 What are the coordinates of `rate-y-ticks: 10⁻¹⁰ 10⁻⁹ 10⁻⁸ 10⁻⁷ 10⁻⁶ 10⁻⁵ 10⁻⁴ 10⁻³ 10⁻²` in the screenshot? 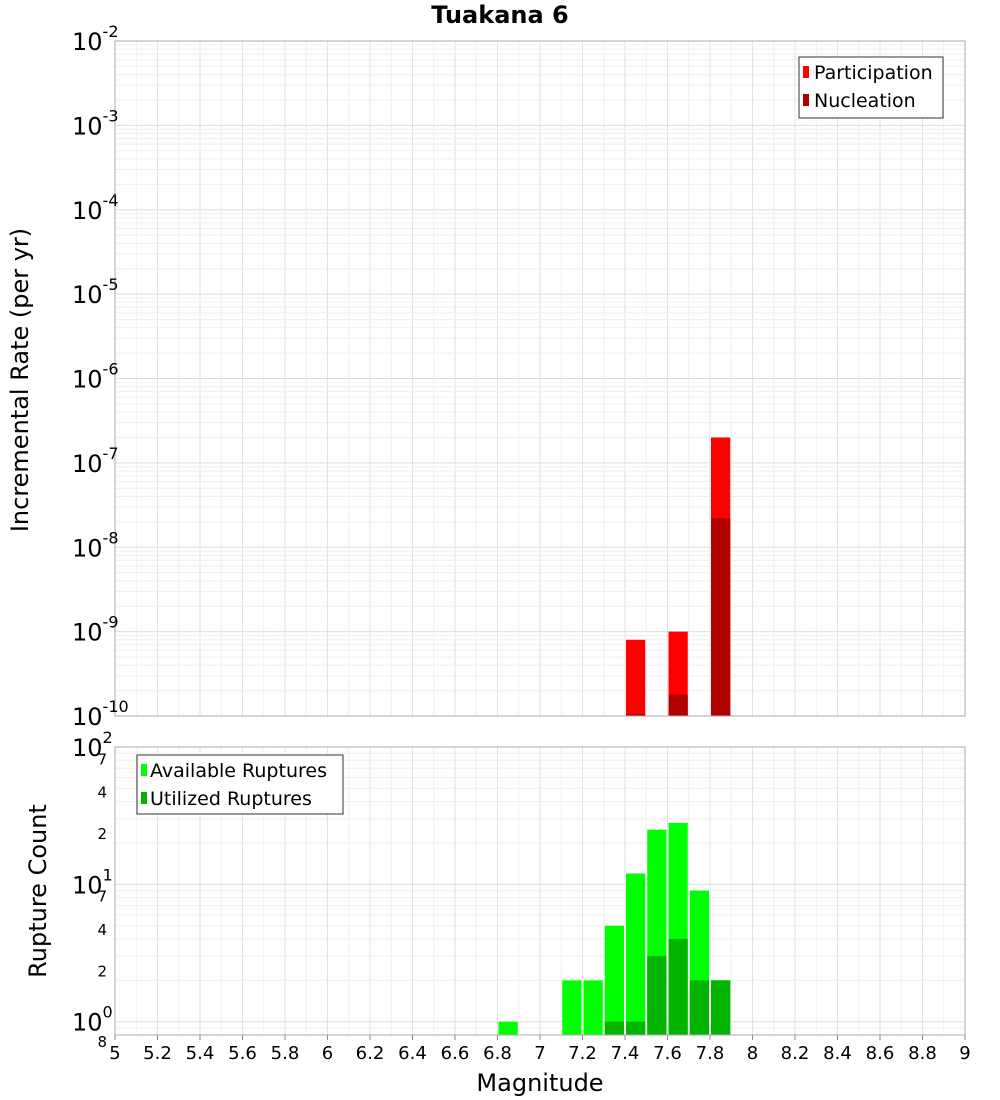 It's located at (100, 376).